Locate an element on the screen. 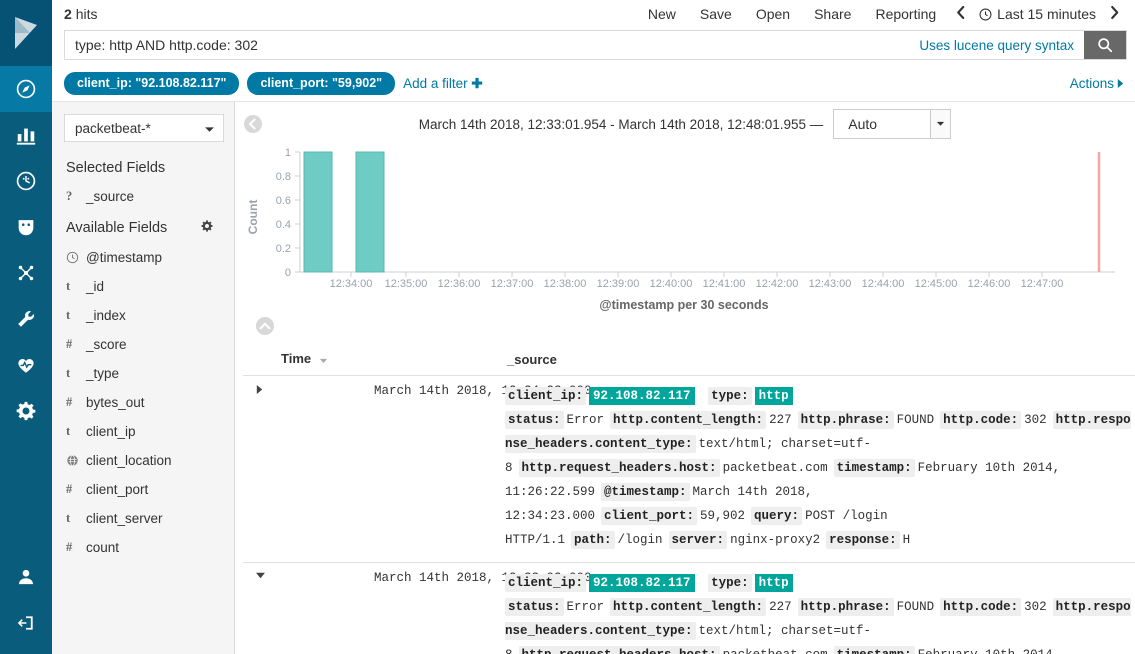  source-field-value: FOUND is located at coordinates (915, 420).